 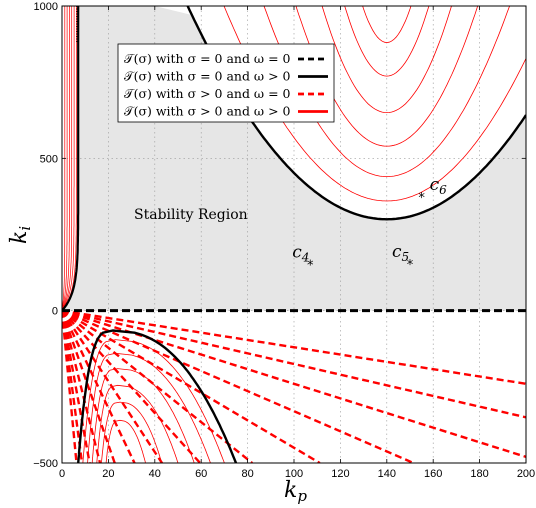 I want to click on x-tick-label: 120, so click(x=340, y=474).